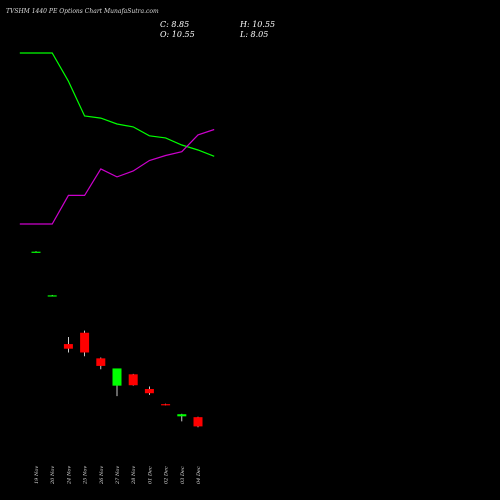  What do you see at coordinates (183, 475) in the screenshot?
I see `x-tick-label: 03 Dec` at bounding box center [183, 475].